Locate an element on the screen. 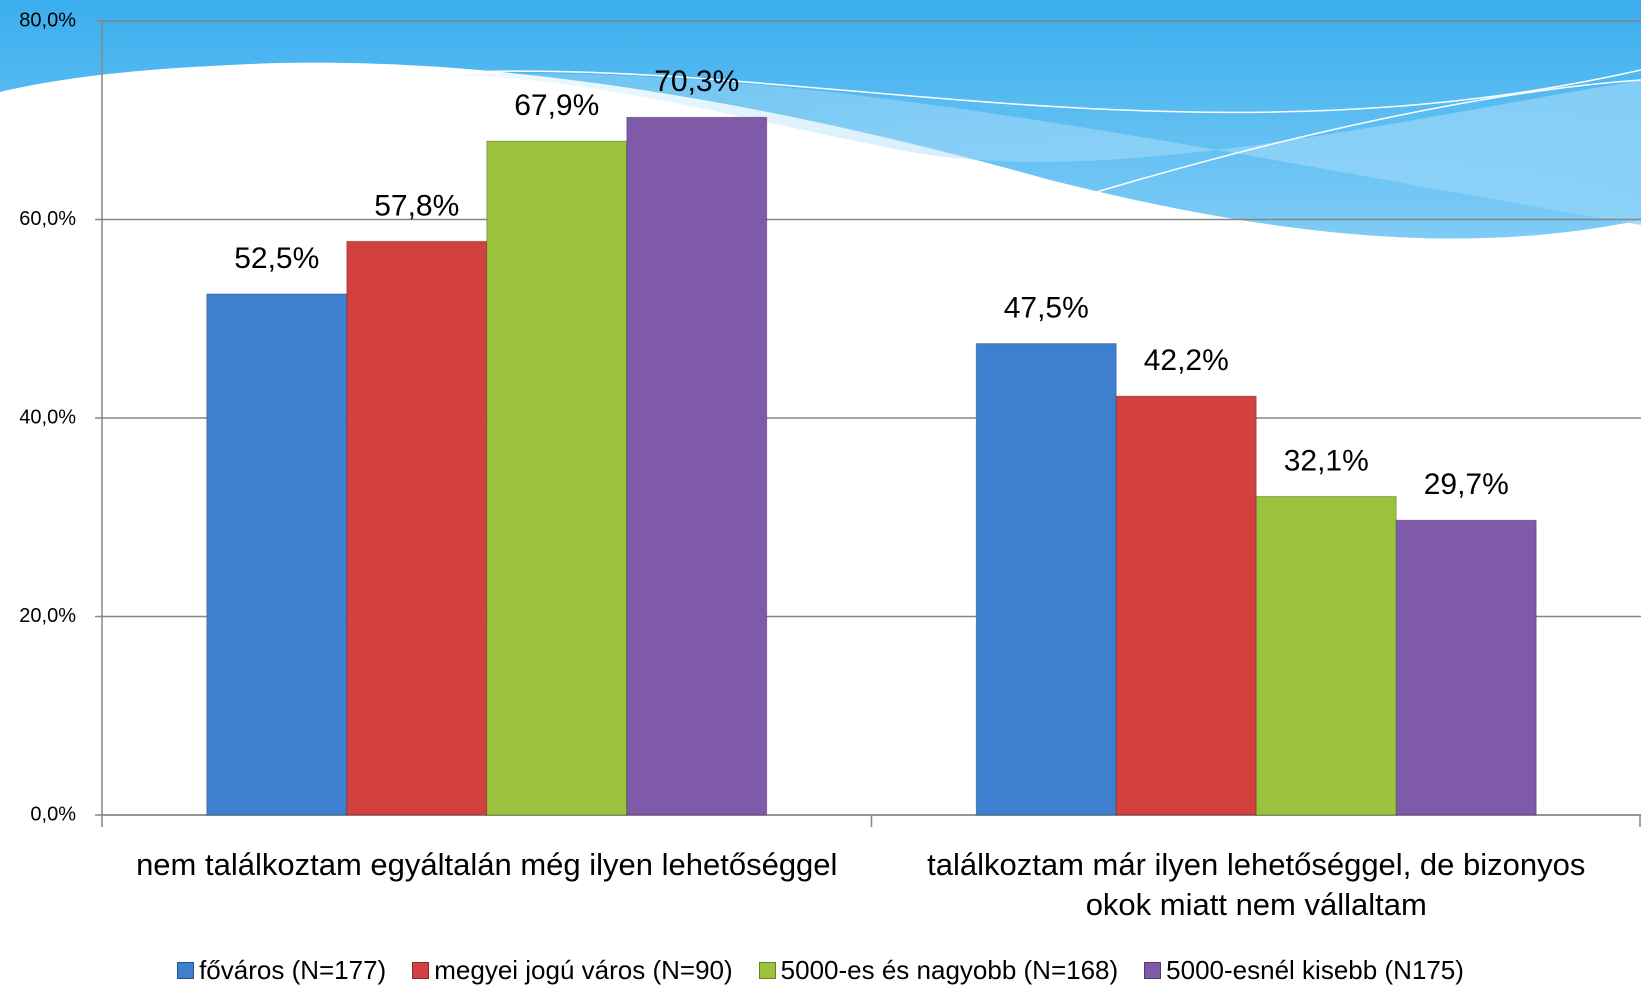  data-label: 70,3% is located at coordinates (696, 81).